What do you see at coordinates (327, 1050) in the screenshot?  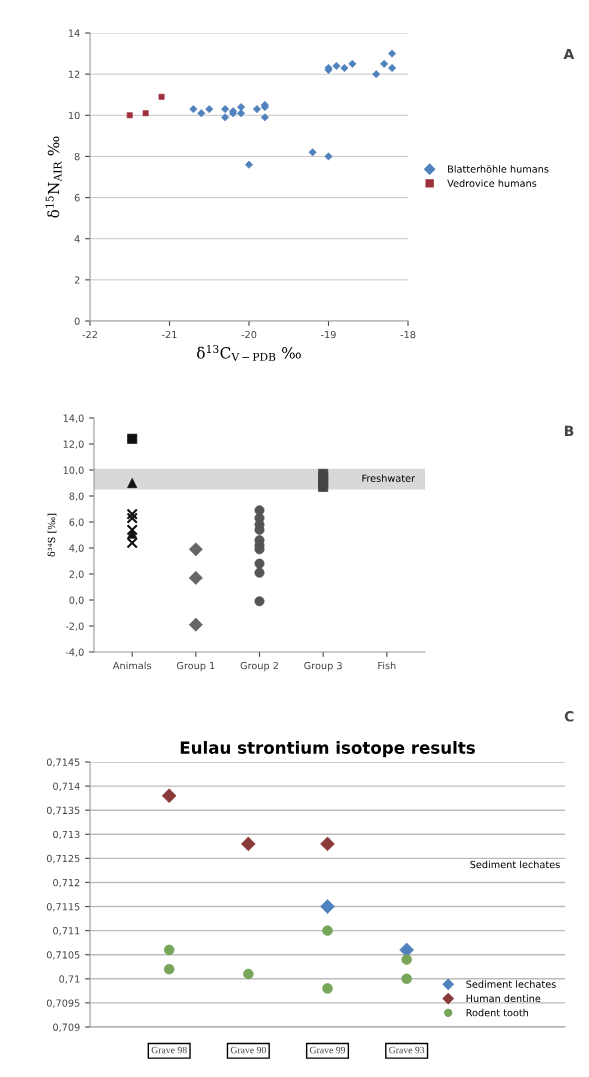 I see `x-tick-label: Grave 99` at bounding box center [327, 1050].